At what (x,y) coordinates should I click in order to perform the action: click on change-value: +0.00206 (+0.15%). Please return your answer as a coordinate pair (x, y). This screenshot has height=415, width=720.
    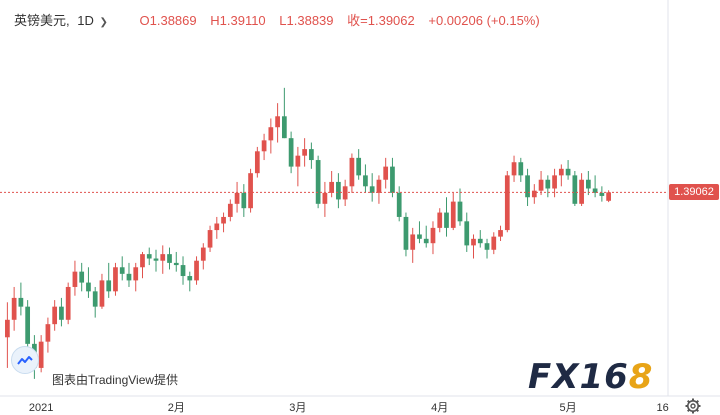
    Looking at the image, I should click on (484, 20).